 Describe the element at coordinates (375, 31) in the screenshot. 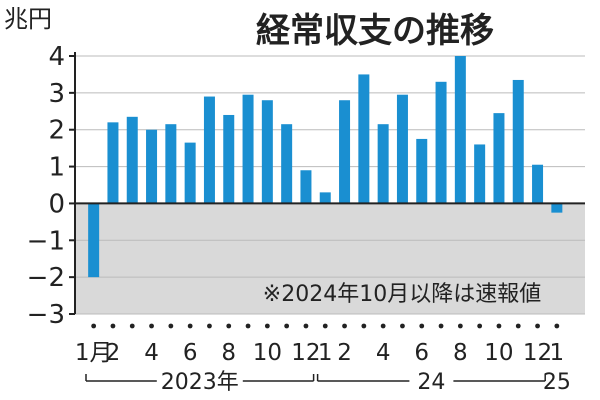

I see `chart-title: 経常収支の推移` at that location.